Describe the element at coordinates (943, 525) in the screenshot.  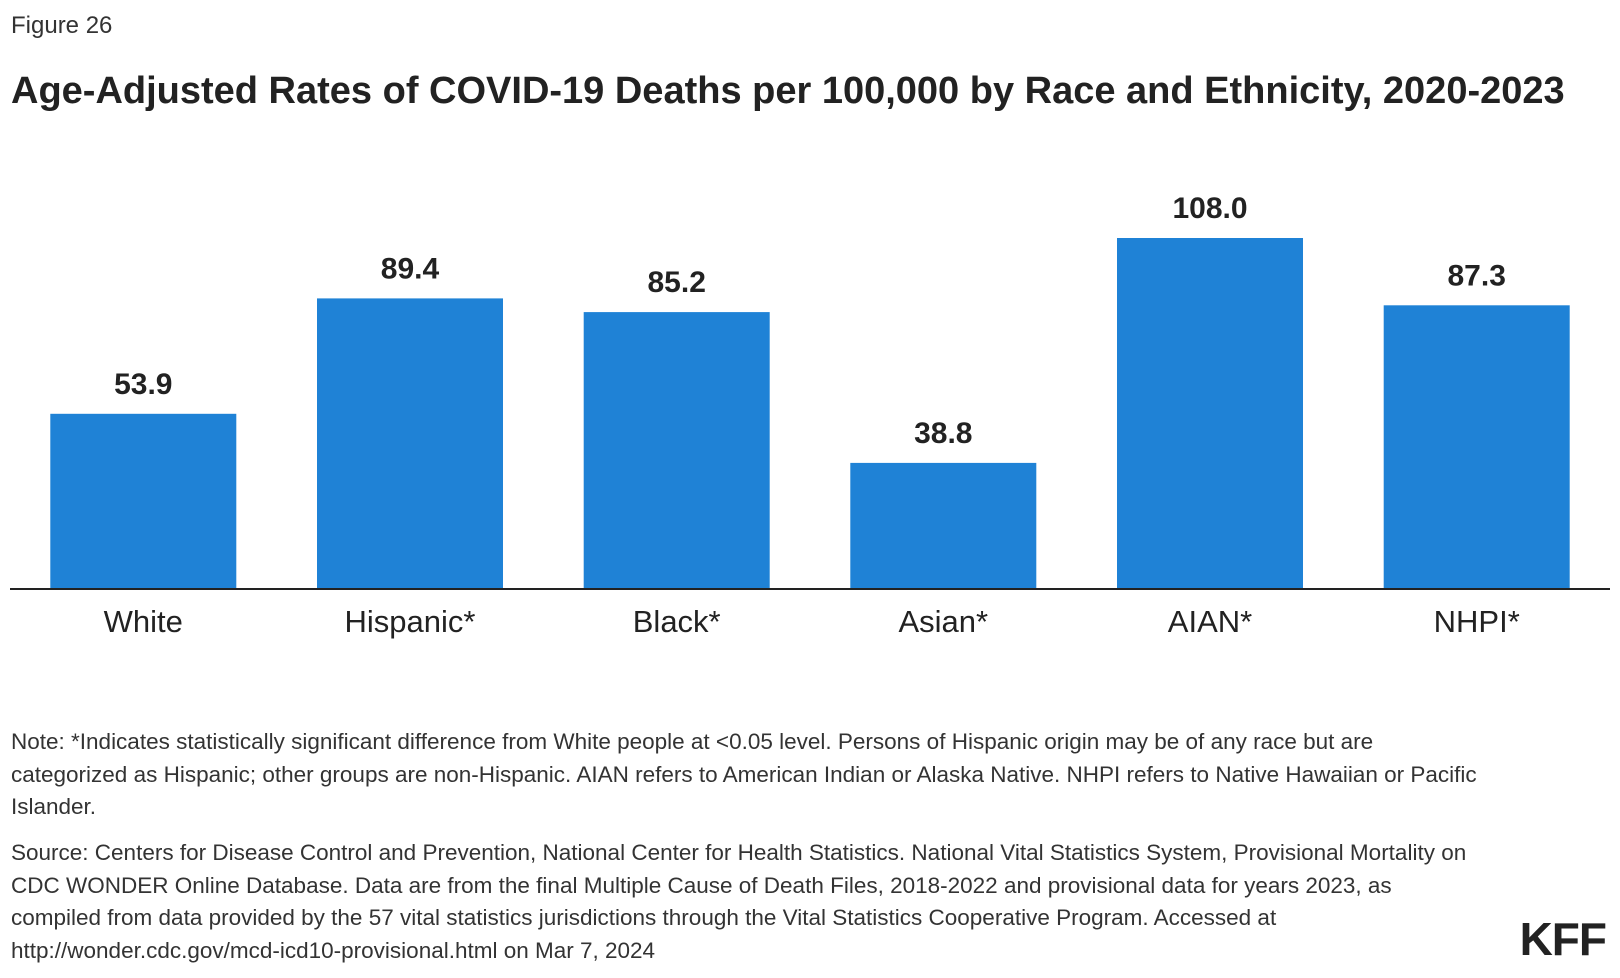
I see `bar-asian` at that location.